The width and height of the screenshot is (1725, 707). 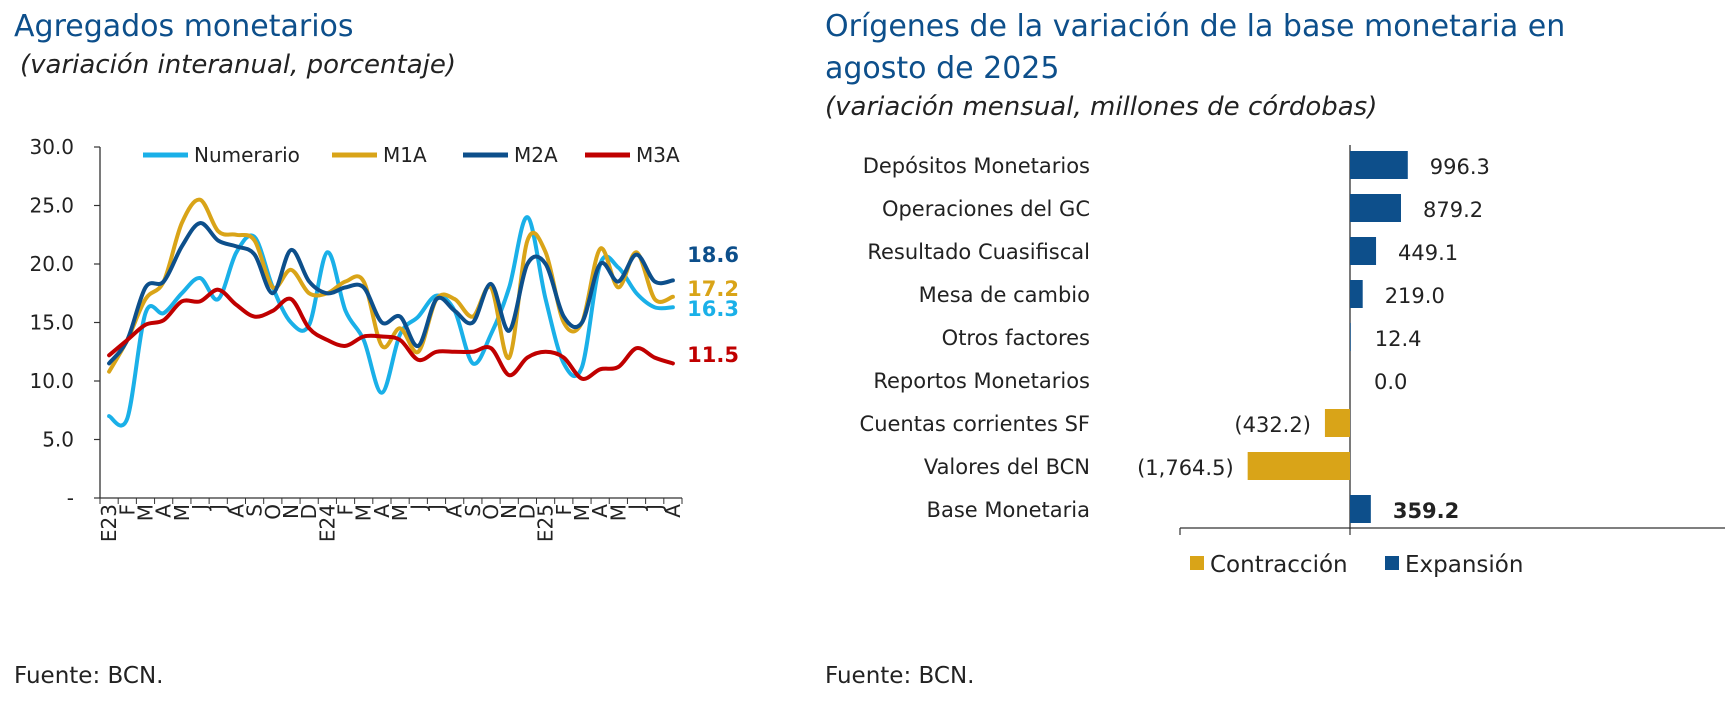 What do you see at coordinates (1272, 425) in the screenshot?
I see `value-label: (432.2)` at bounding box center [1272, 425].